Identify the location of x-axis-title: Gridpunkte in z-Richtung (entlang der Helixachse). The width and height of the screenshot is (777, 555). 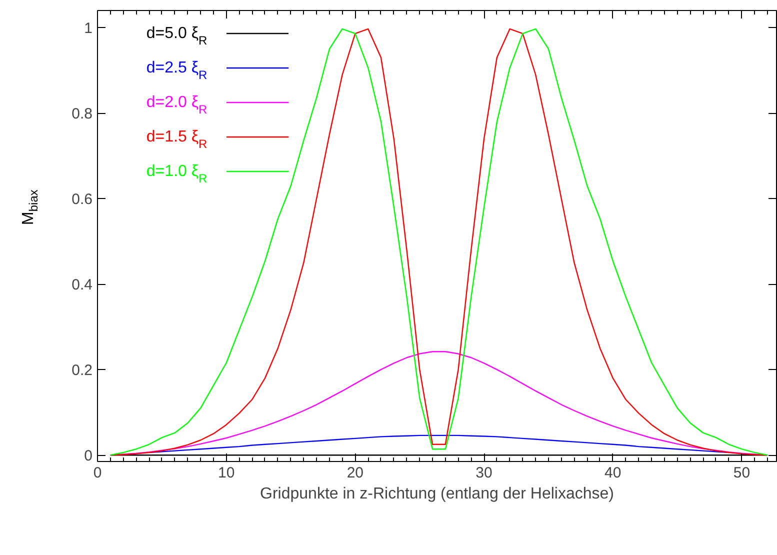
(437, 494).